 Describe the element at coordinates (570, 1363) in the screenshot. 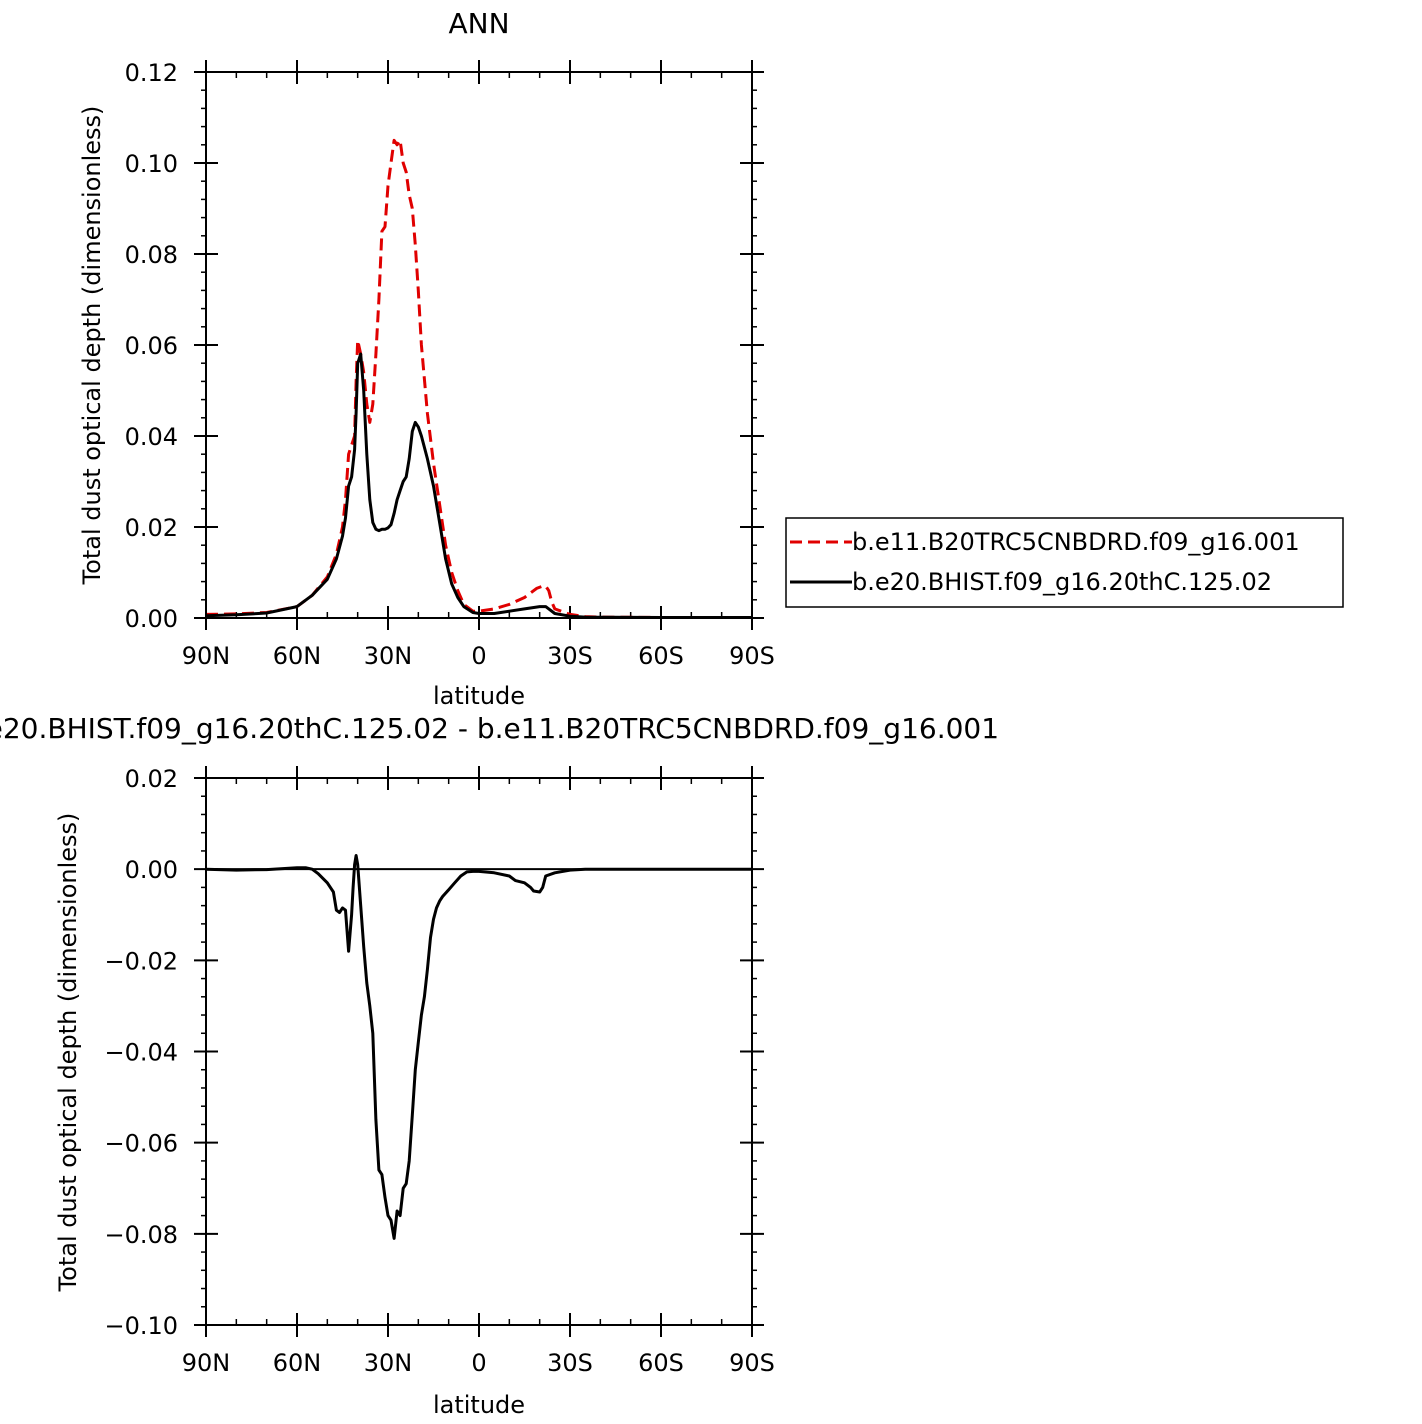

I see `bottom-x-tick-label: 30S` at that location.